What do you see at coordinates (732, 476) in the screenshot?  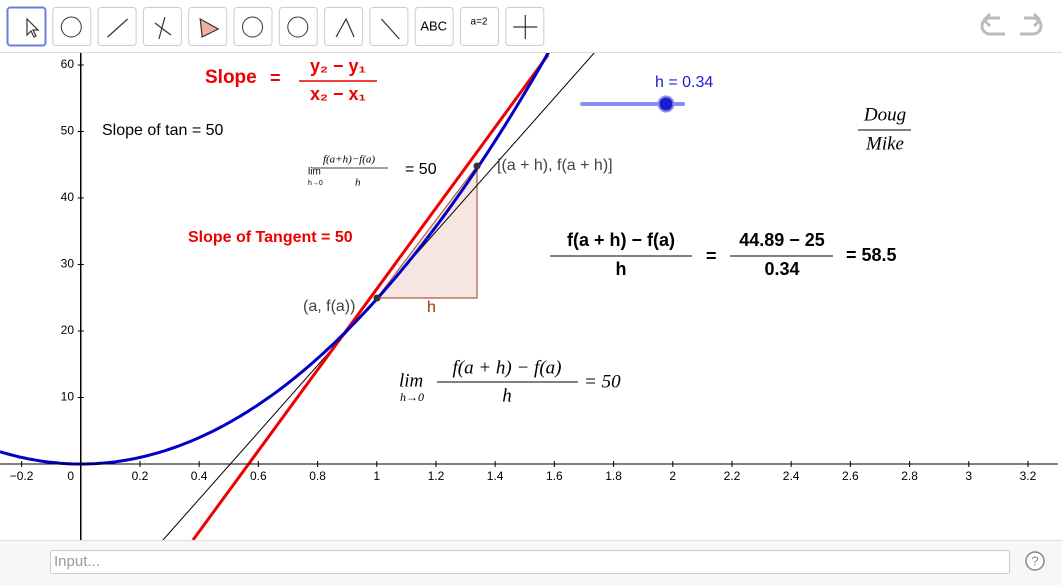 I see `x-tick-label: 2.2` at bounding box center [732, 476].